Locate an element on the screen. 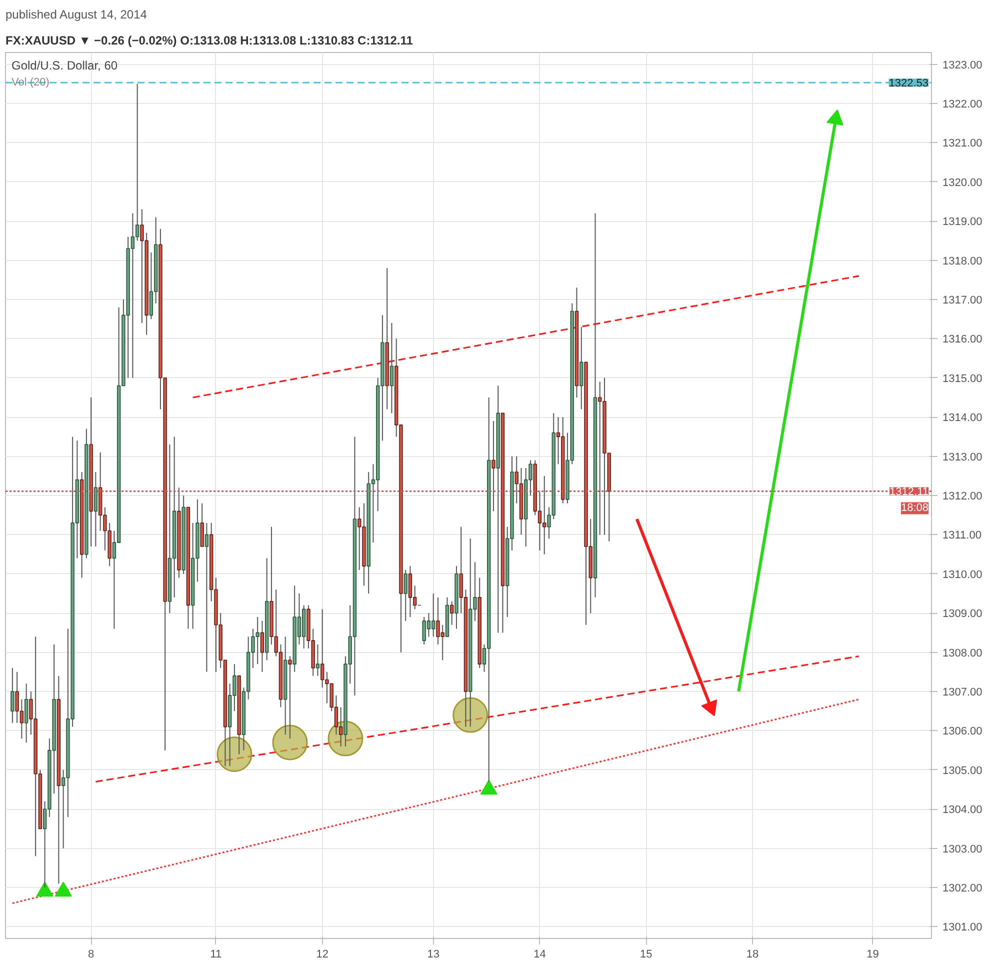 Image resolution: width=985 pixels, height=968 pixels. chart-title: published August 14, 2014 is located at coordinates (77, 15).